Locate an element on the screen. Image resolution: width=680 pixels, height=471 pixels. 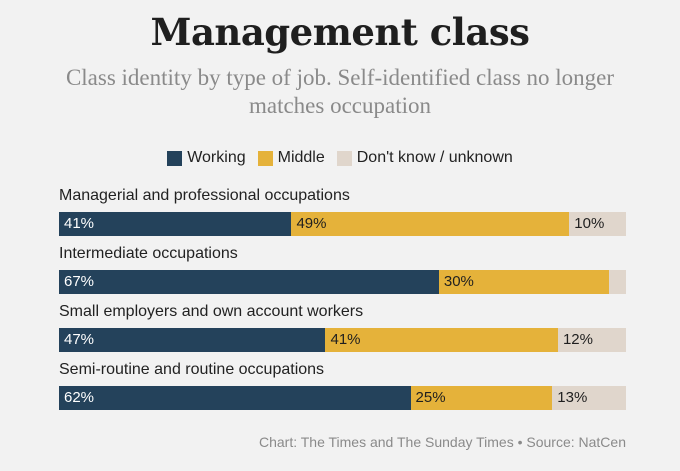
data-label: 62% is located at coordinates (79, 397).